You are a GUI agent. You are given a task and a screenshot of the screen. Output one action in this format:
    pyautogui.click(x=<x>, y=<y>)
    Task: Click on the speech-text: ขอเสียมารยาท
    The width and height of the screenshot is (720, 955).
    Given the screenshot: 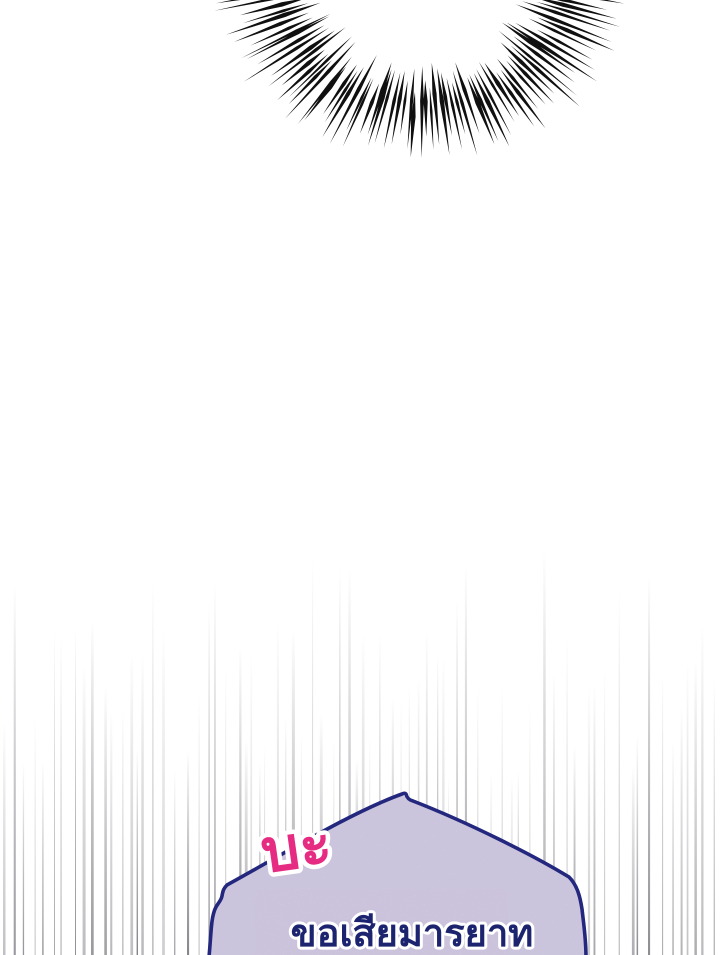 What is the action you would take?
    pyautogui.click(x=412, y=933)
    